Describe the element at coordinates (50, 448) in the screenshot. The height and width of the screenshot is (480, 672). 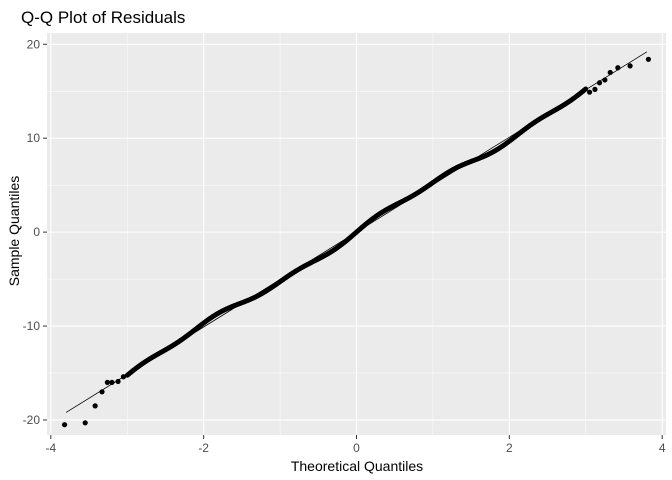
I see `x-tick-label: -4` at that location.